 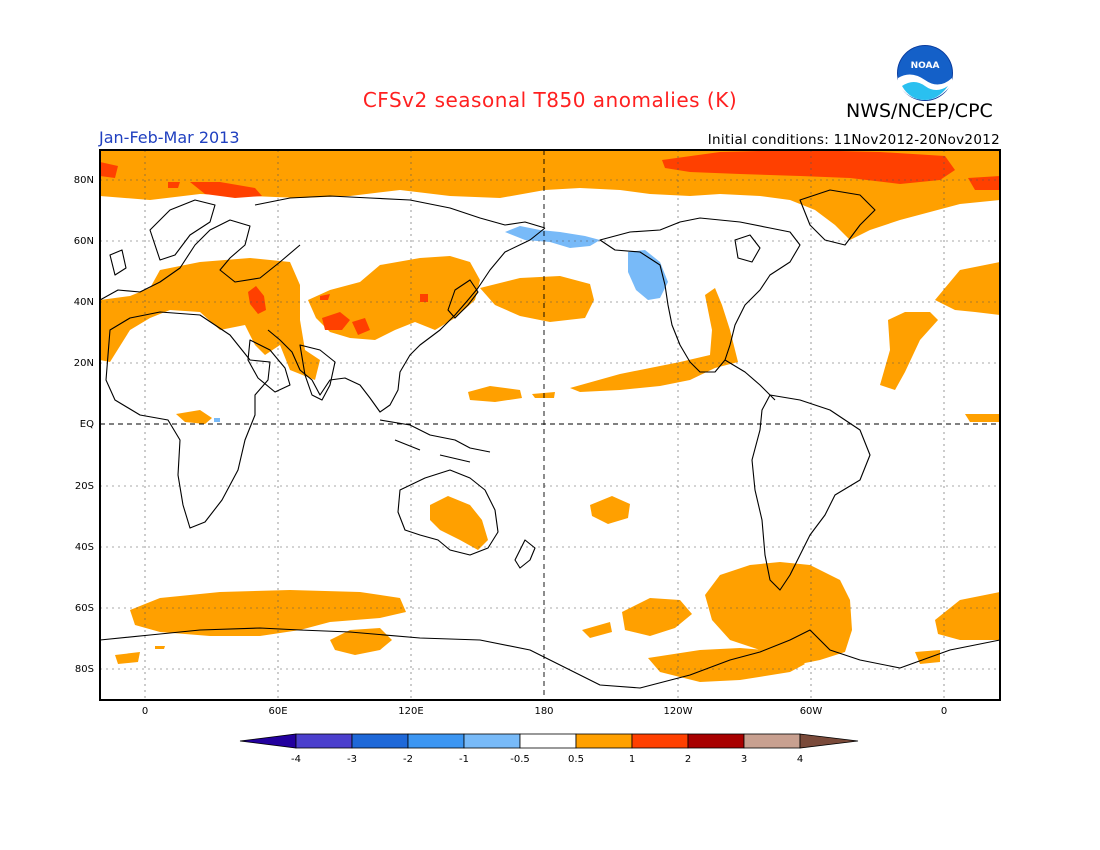 I want to click on tibet-red-b, so click(x=361, y=326).